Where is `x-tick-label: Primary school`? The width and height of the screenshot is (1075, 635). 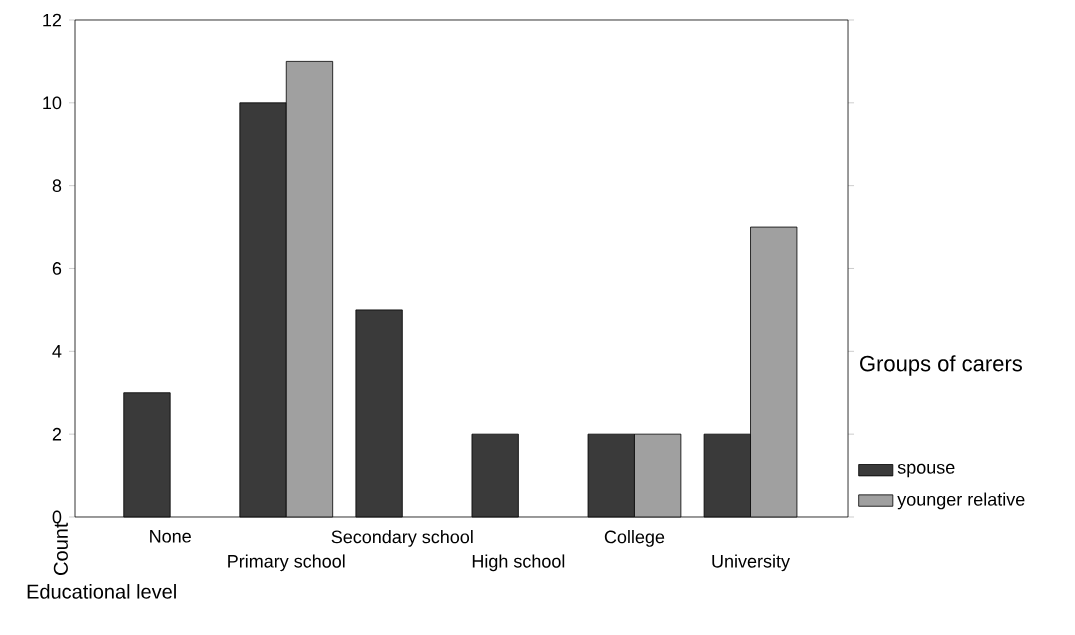
x-tick-label: Primary school is located at coordinates (286, 563).